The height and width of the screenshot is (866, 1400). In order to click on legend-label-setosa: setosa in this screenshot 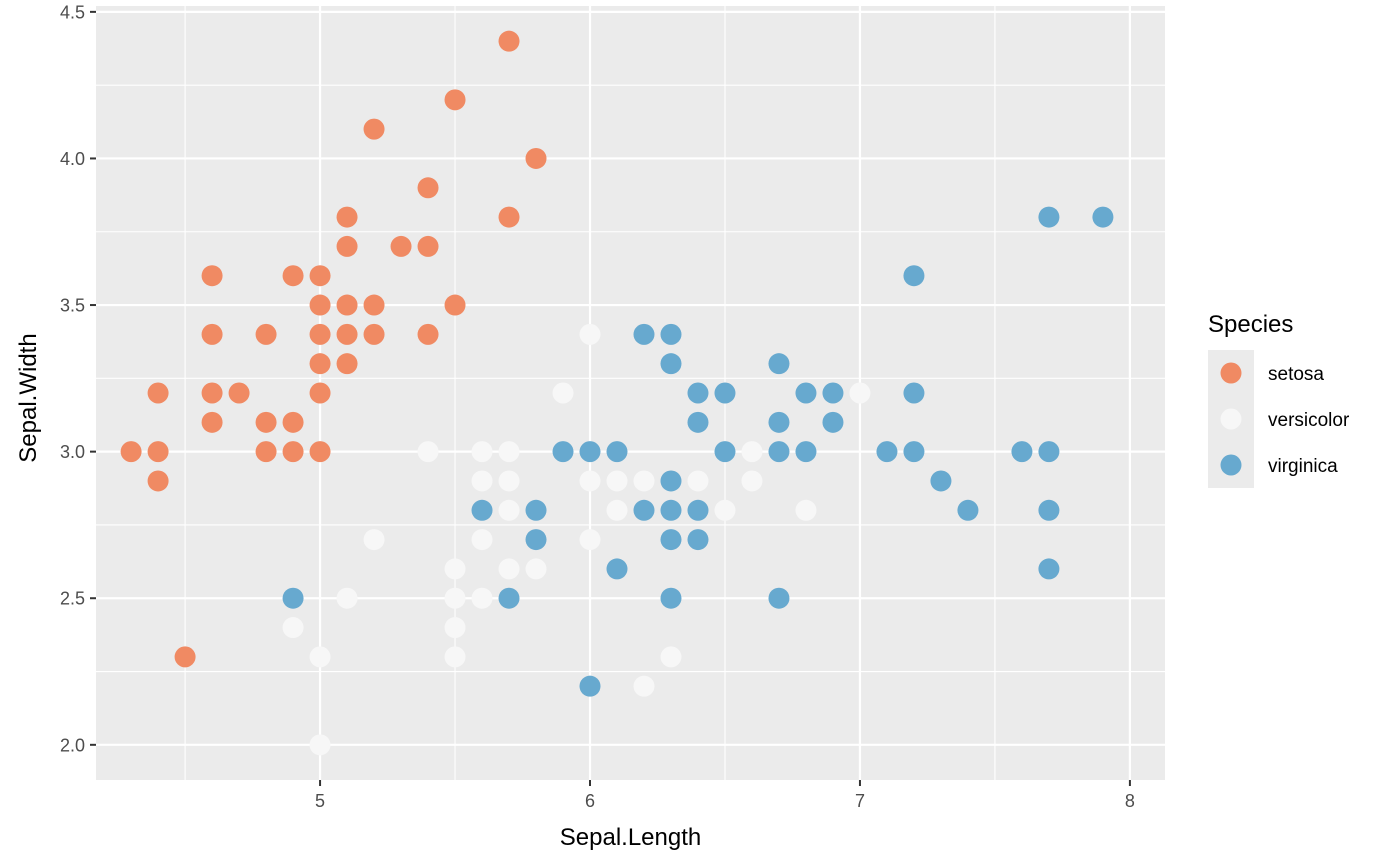, I will do `click(1296, 374)`.